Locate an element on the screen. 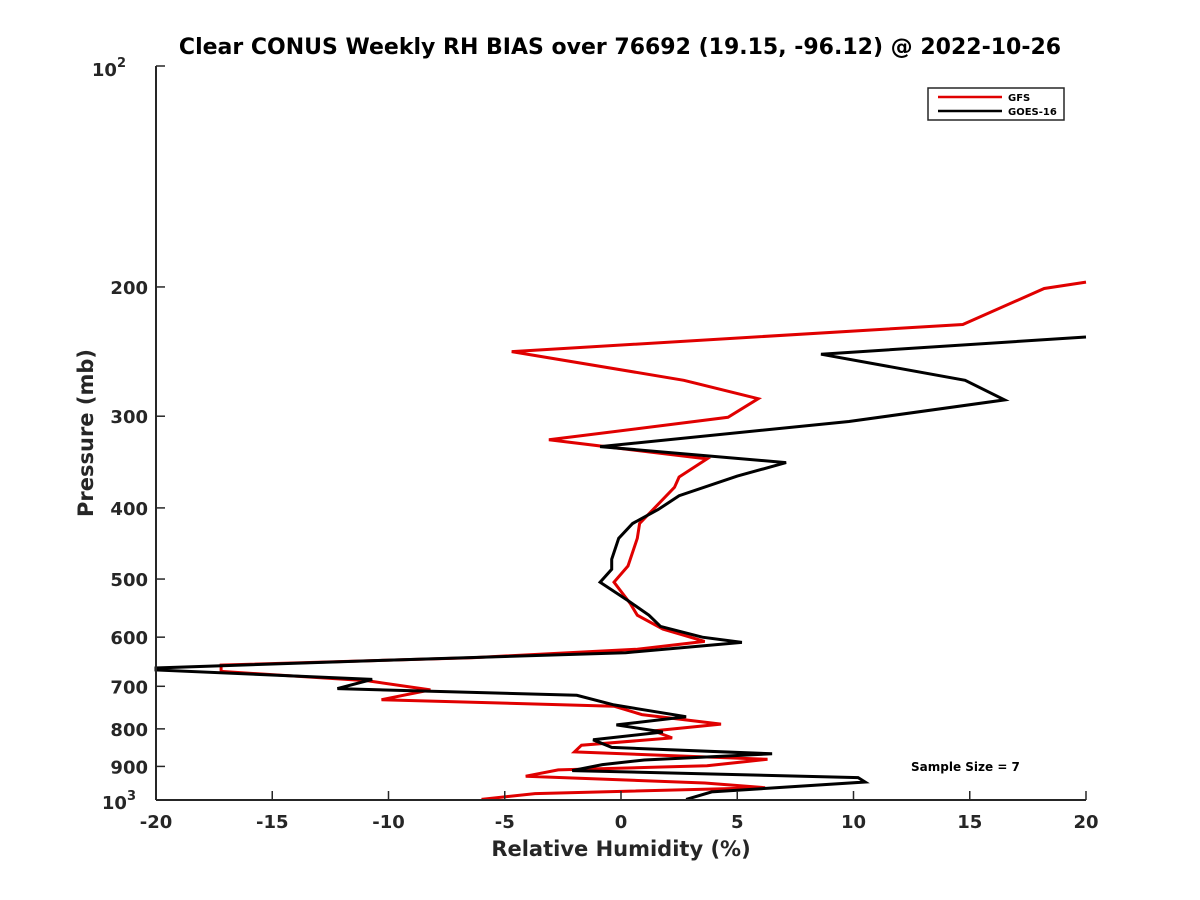 This screenshot has width=1200, height=900. y-top-exp: 2 is located at coordinates (121, 63).